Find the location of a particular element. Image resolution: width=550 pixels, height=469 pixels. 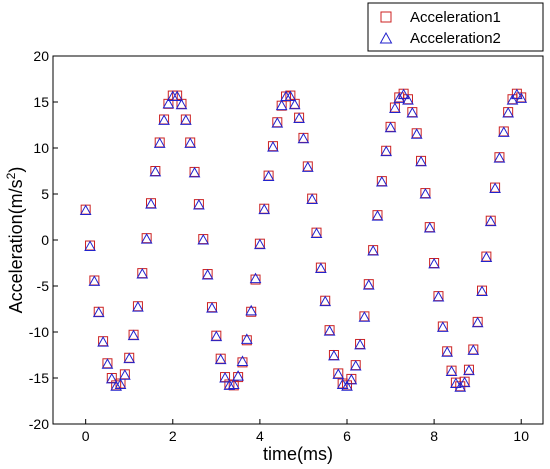

y-axis-label-close: ) is located at coordinates (16, 170).